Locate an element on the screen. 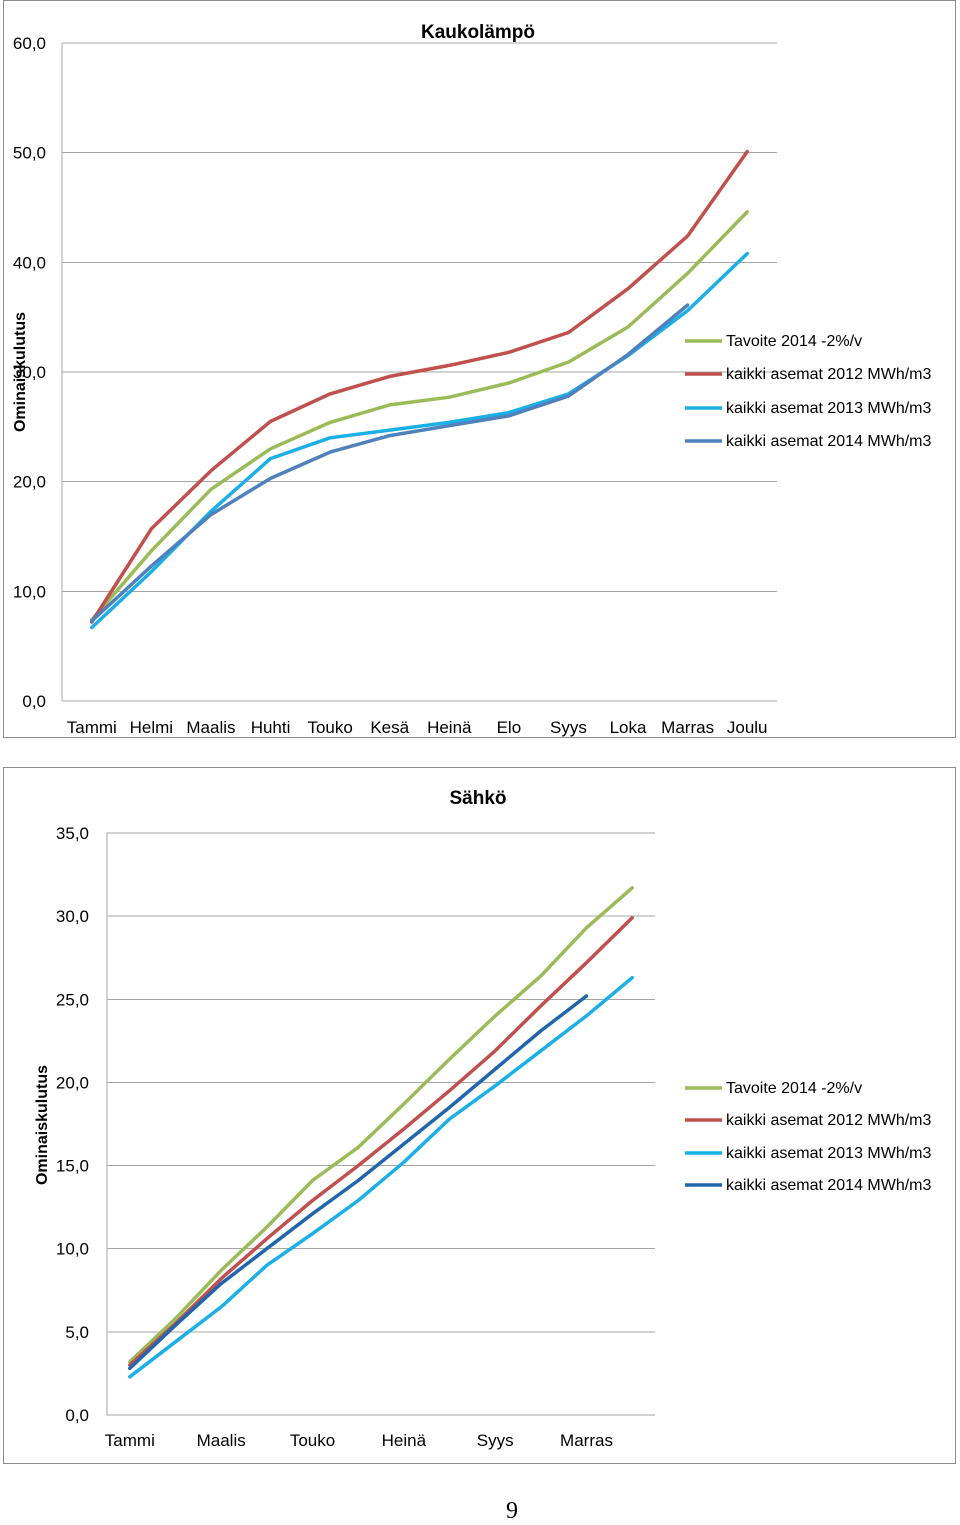  y-tick-label: 25,0 is located at coordinates (72, 999).